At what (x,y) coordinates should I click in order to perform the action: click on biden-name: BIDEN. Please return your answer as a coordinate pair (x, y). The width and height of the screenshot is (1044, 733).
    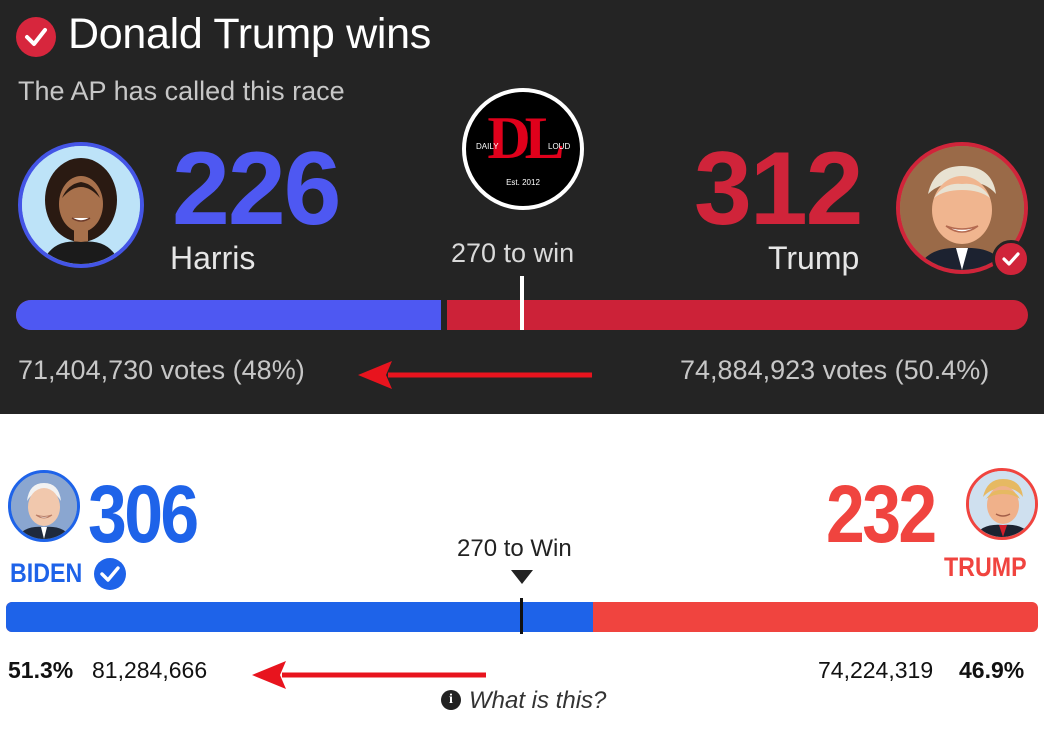
    Looking at the image, I should click on (46, 573).